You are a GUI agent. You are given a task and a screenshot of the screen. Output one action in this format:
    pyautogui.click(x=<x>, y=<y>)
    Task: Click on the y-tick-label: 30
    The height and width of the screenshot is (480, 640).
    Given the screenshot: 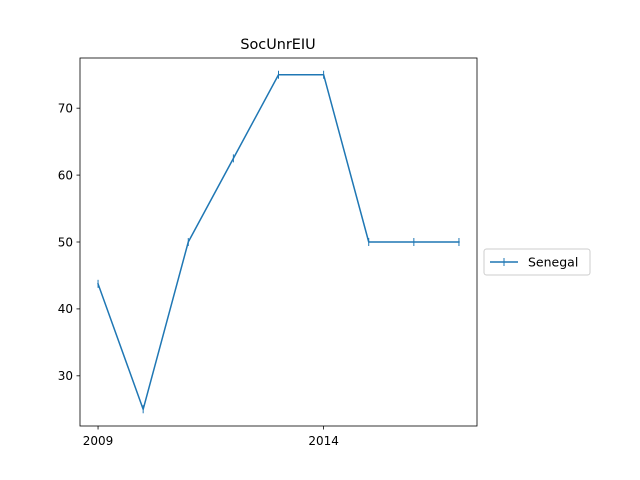 What is the action you would take?
    pyautogui.click(x=65, y=376)
    